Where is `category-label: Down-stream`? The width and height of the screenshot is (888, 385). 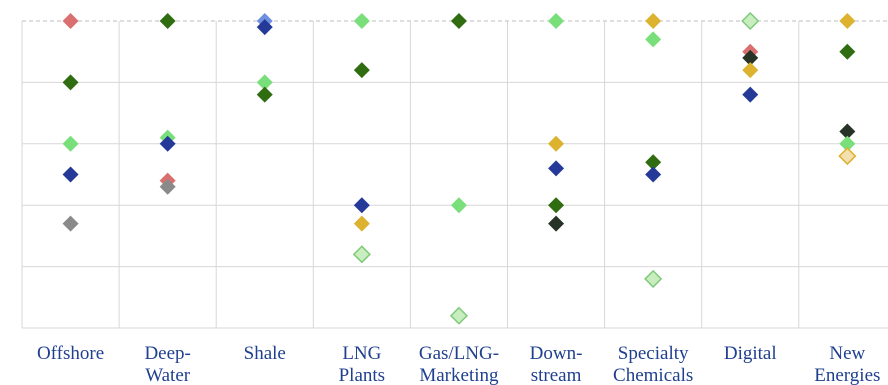
category-label: Down-stream is located at coordinates (556, 364).